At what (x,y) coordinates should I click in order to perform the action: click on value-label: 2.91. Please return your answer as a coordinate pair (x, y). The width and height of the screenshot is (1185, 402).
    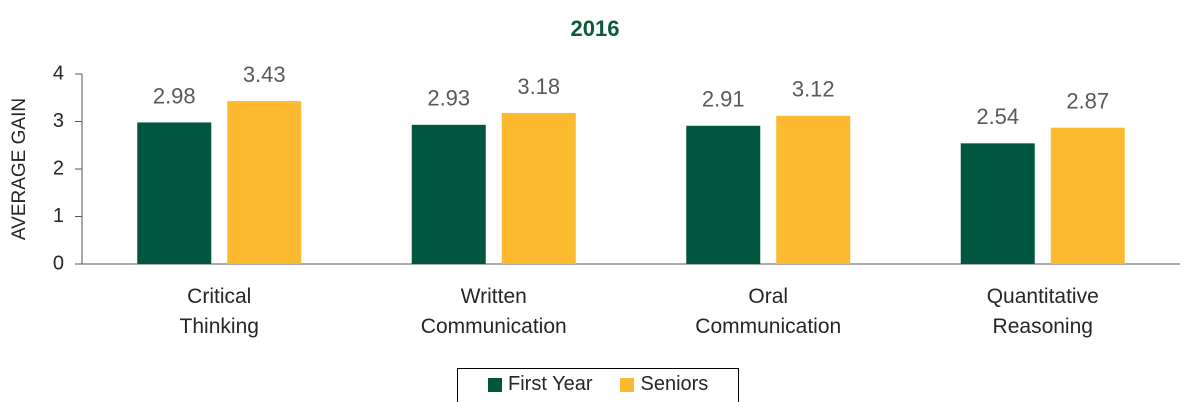
    Looking at the image, I should click on (723, 99).